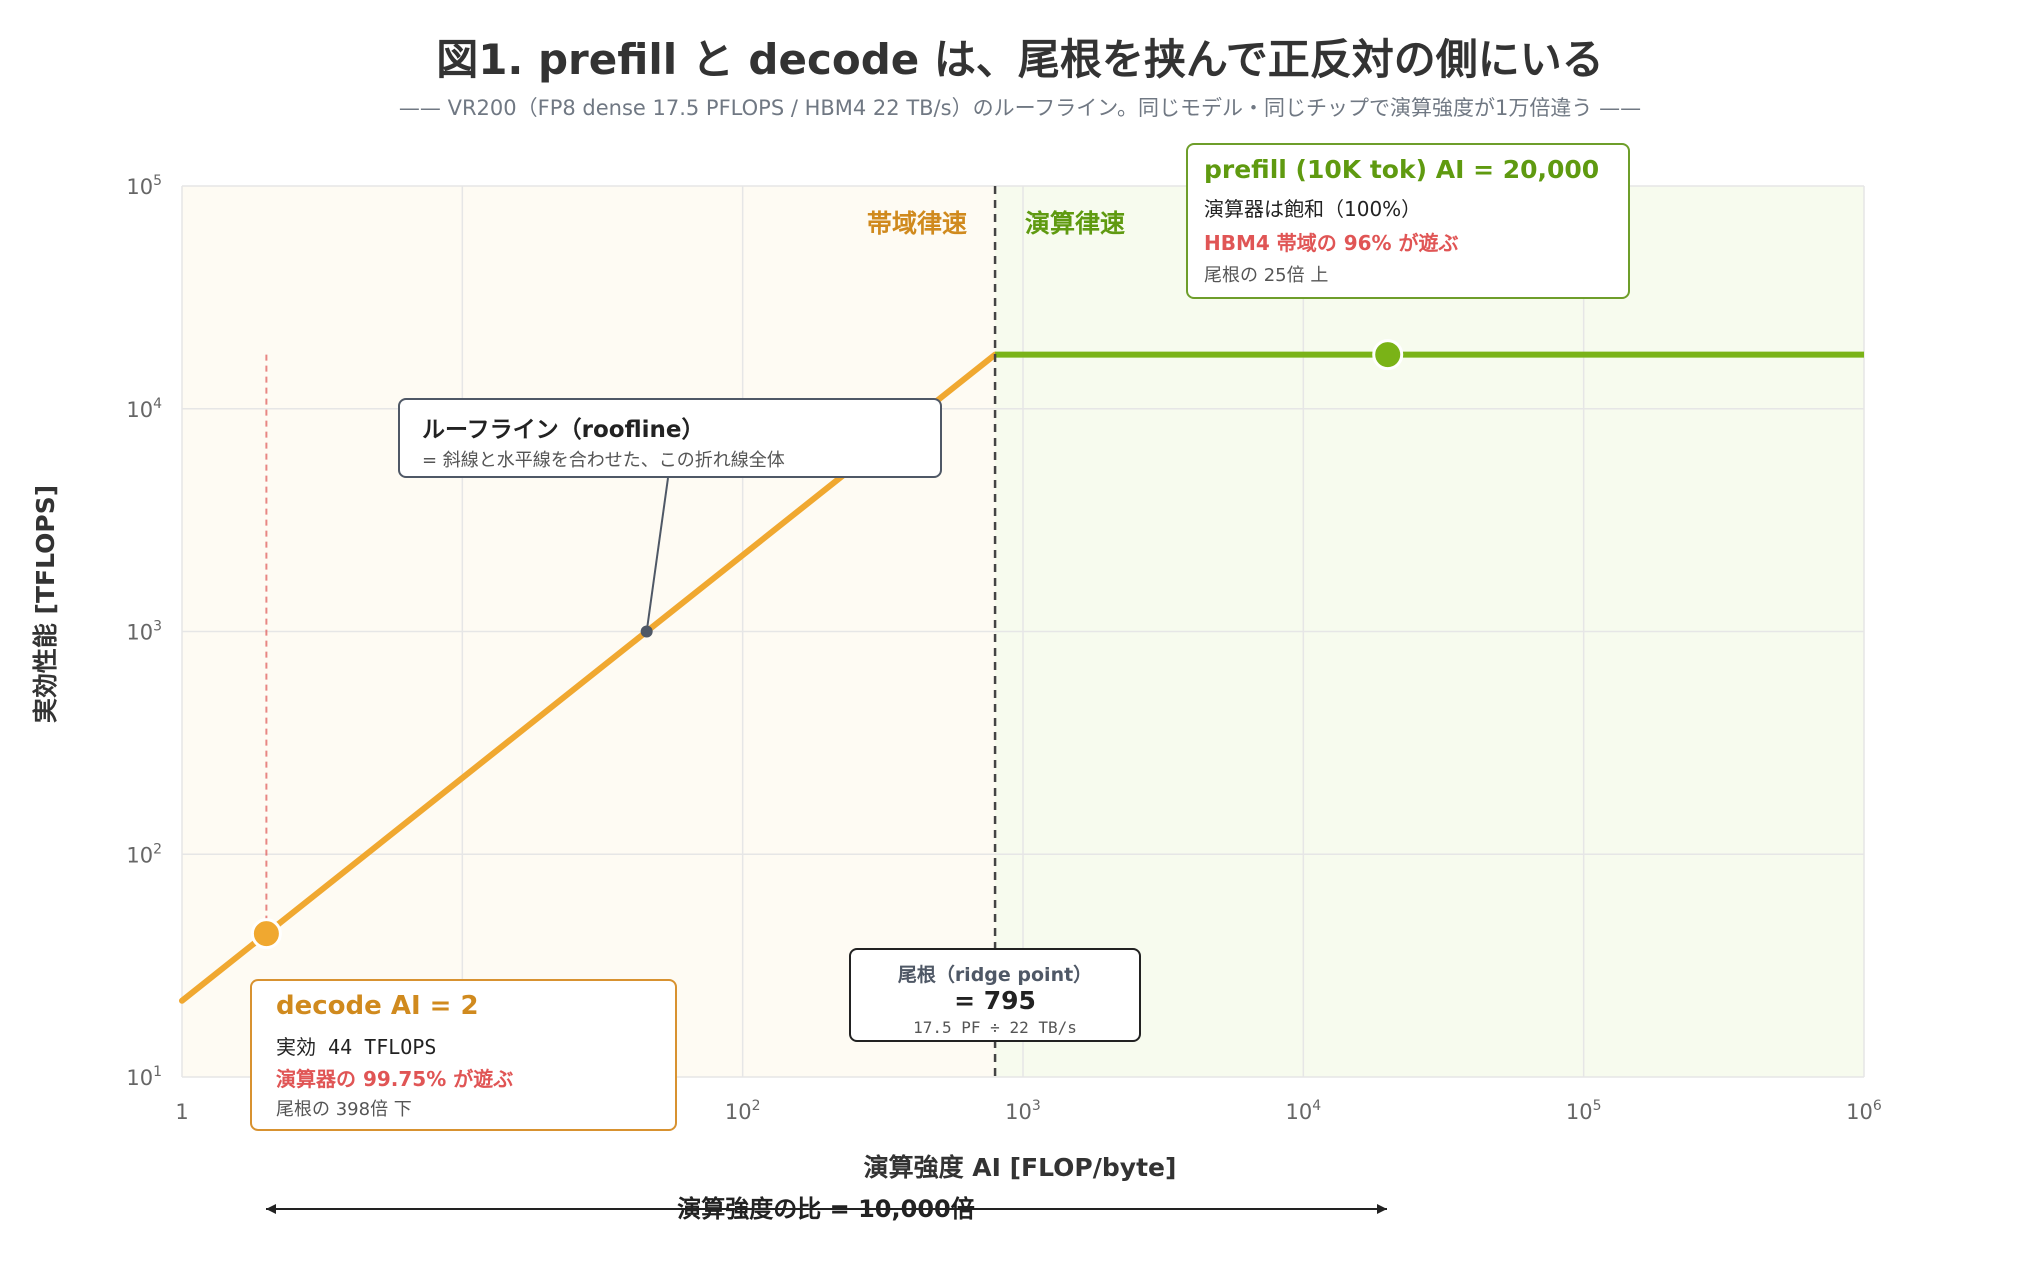 This screenshot has height=1280, width=2040. What do you see at coordinates (1075, 223) in the screenshot?
I see `region-label-compute-bound: 演算律速` at bounding box center [1075, 223].